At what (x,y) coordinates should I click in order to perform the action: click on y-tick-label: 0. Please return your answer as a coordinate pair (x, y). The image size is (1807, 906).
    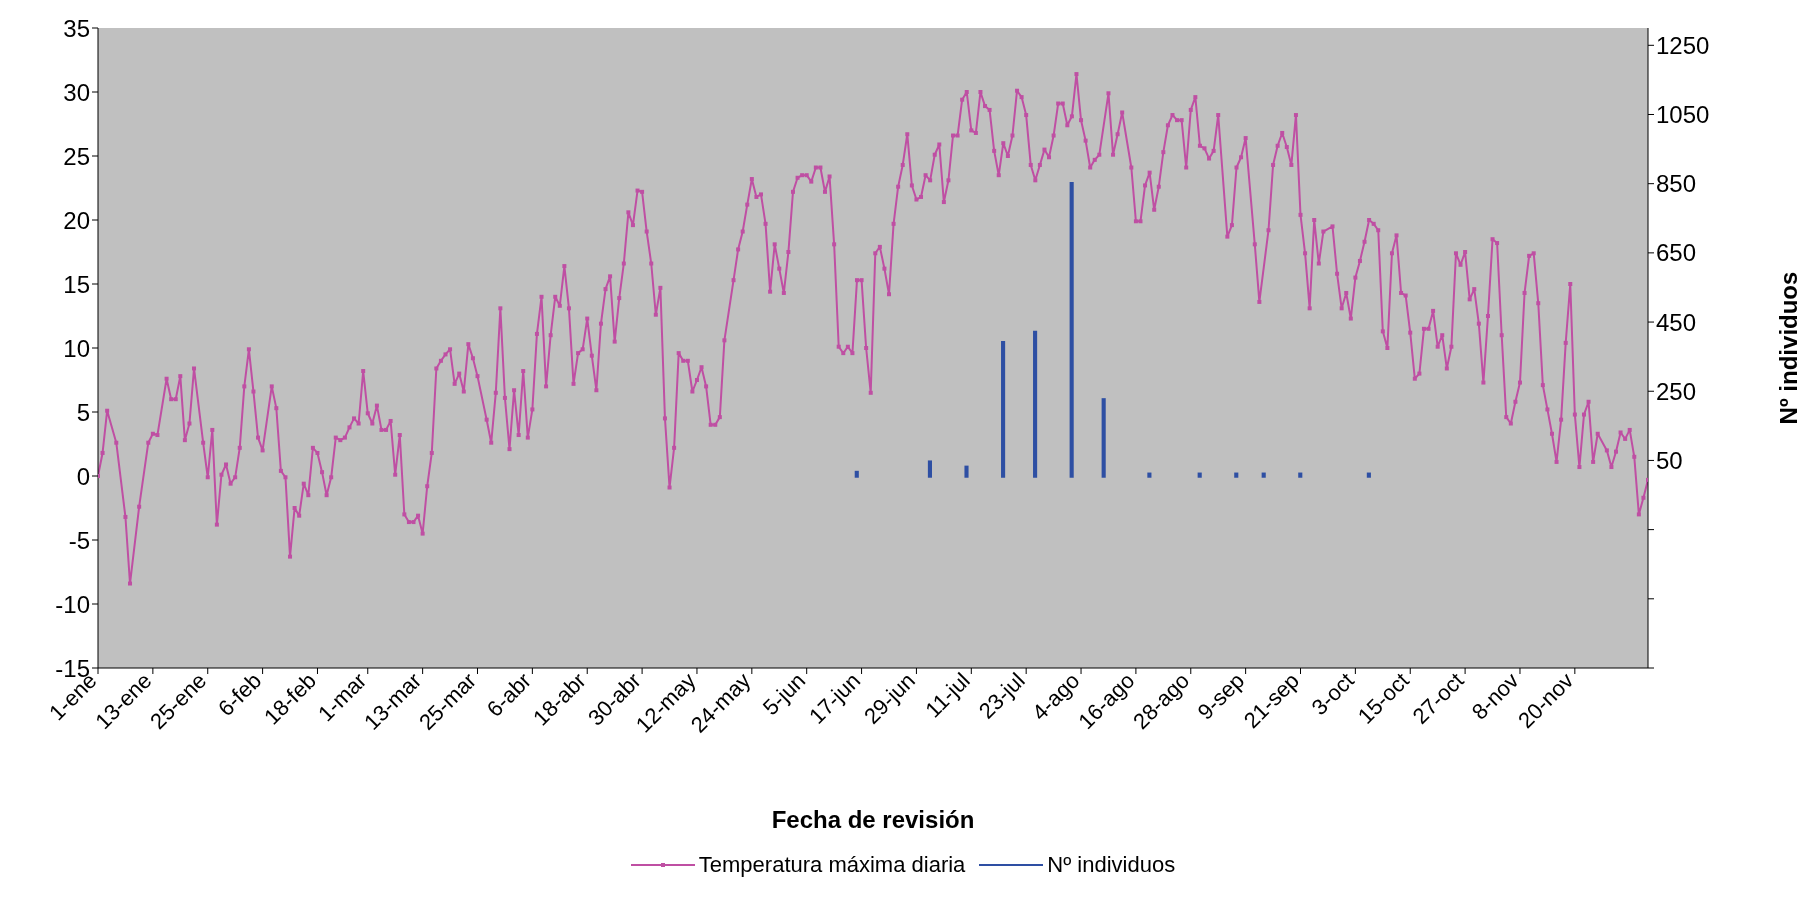
    Looking at the image, I should click on (83, 476).